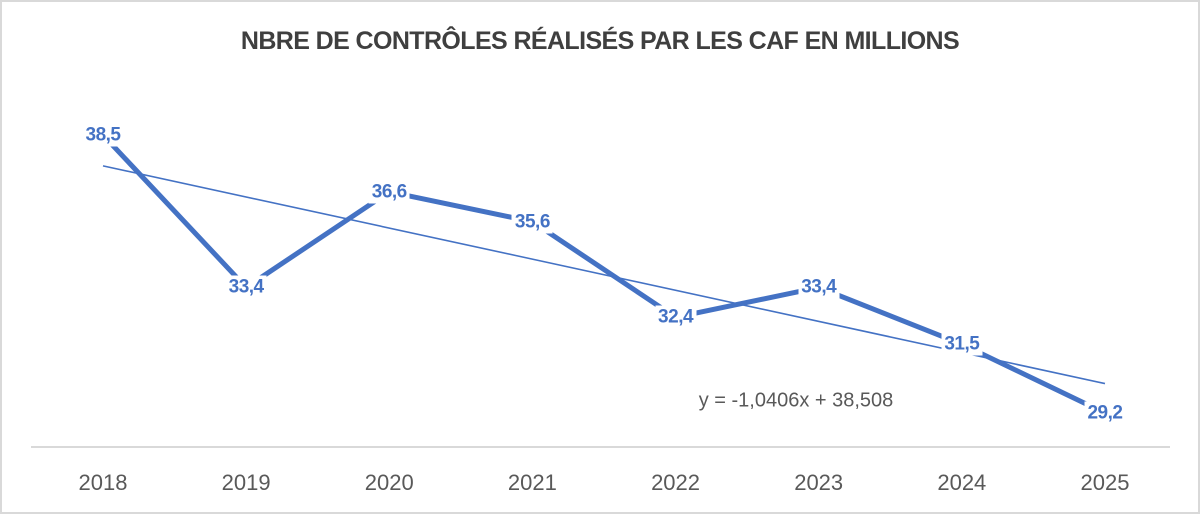 Image resolution: width=1200 pixels, height=514 pixels. What do you see at coordinates (103, 482) in the screenshot?
I see `x-axis-tick-label: 2018` at bounding box center [103, 482].